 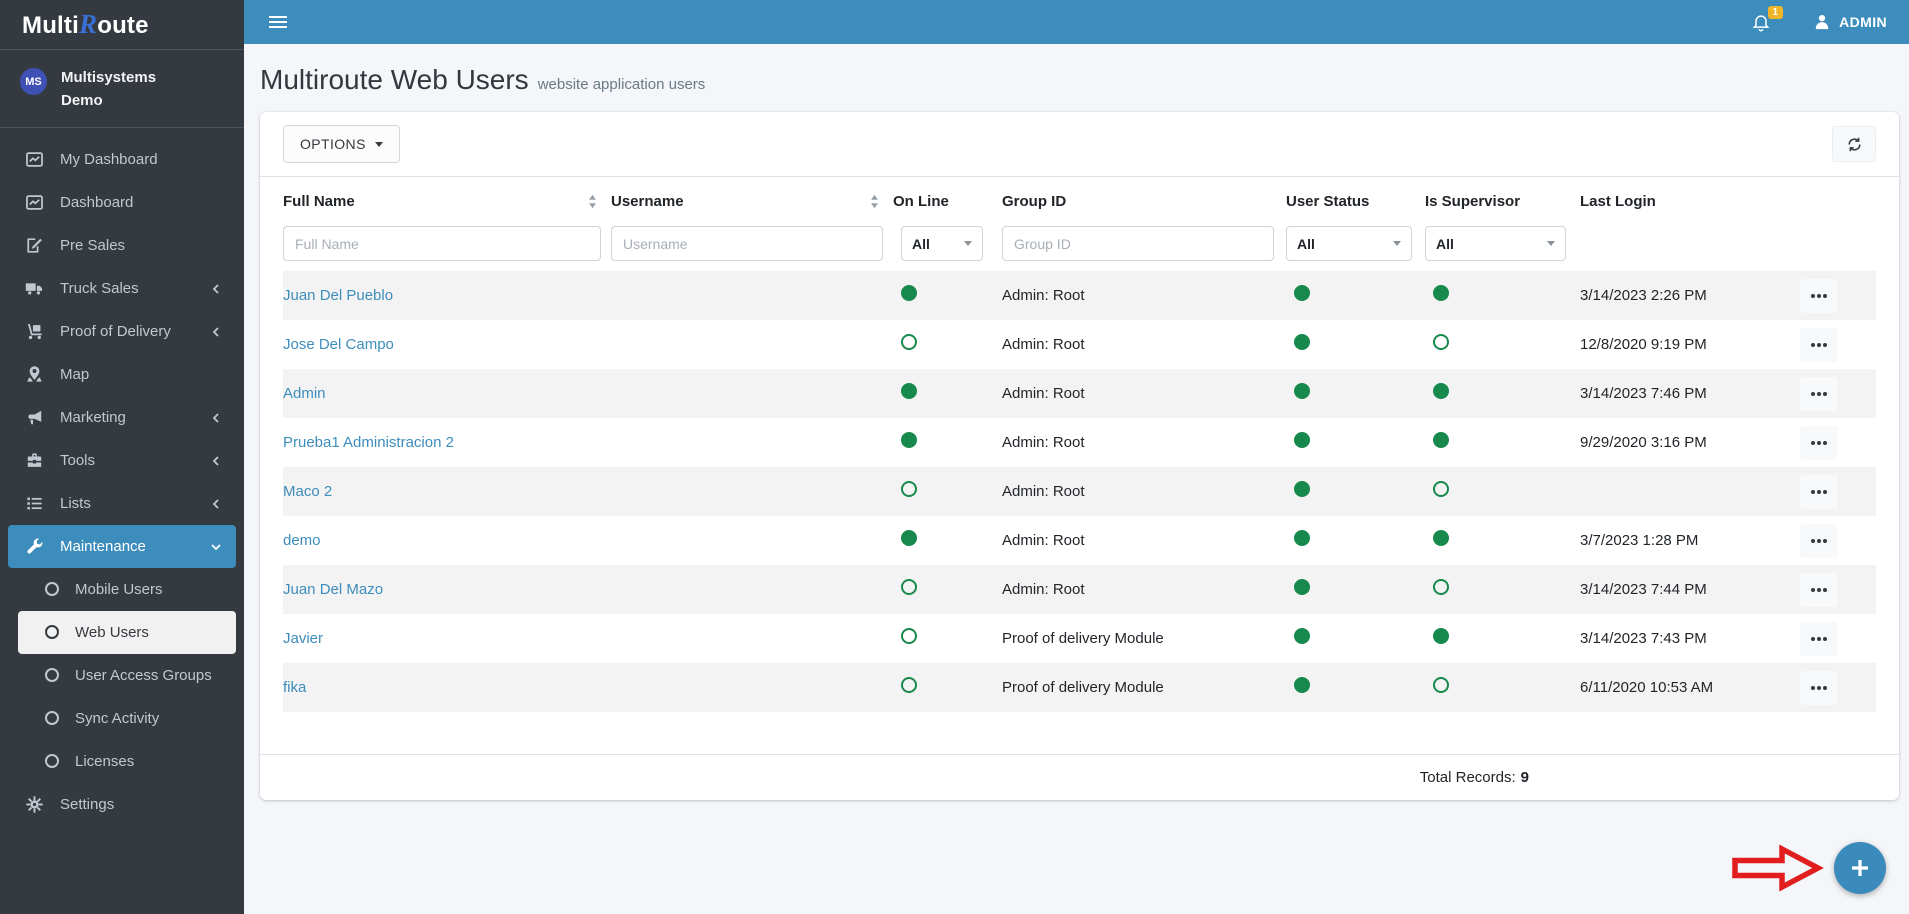 What do you see at coordinates (1349, 243) in the screenshot?
I see `user-status-filter-select: All` at bounding box center [1349, 243].